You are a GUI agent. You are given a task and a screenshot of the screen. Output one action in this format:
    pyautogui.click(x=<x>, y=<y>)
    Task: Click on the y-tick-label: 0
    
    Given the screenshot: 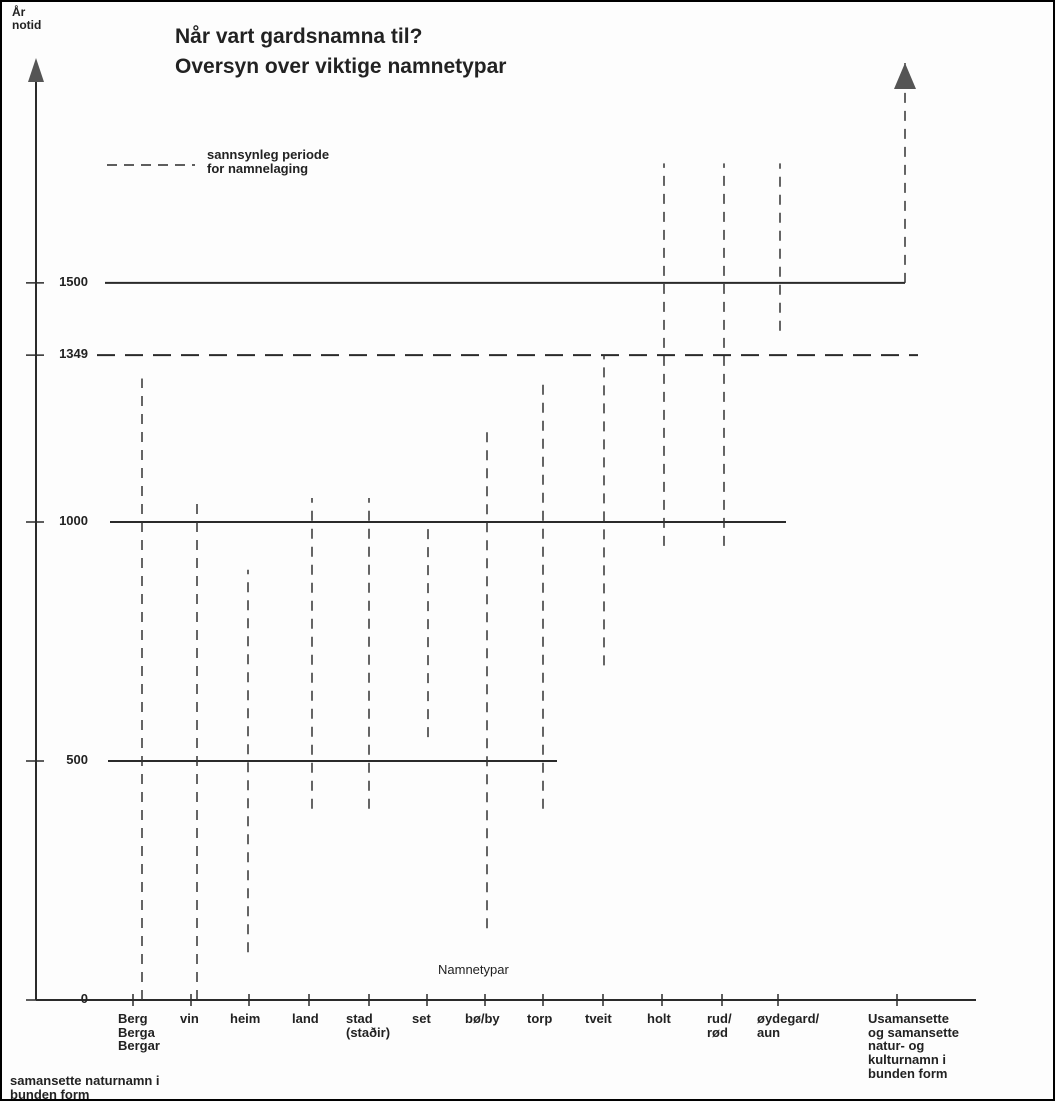 What is the action you would take?
    pyautogui.click(x=84, y=998)
    